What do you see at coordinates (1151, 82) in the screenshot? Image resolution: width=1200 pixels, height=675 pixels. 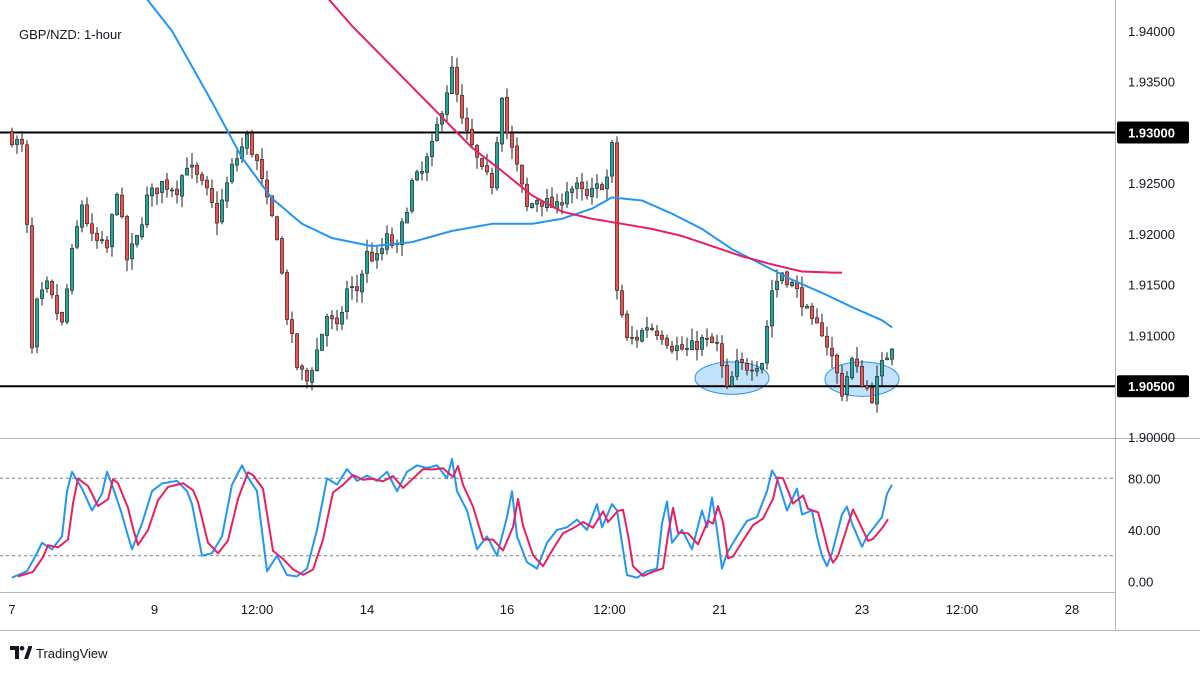 I see `price-tick-label: 1.93500` at bounding box center [1151, 82].